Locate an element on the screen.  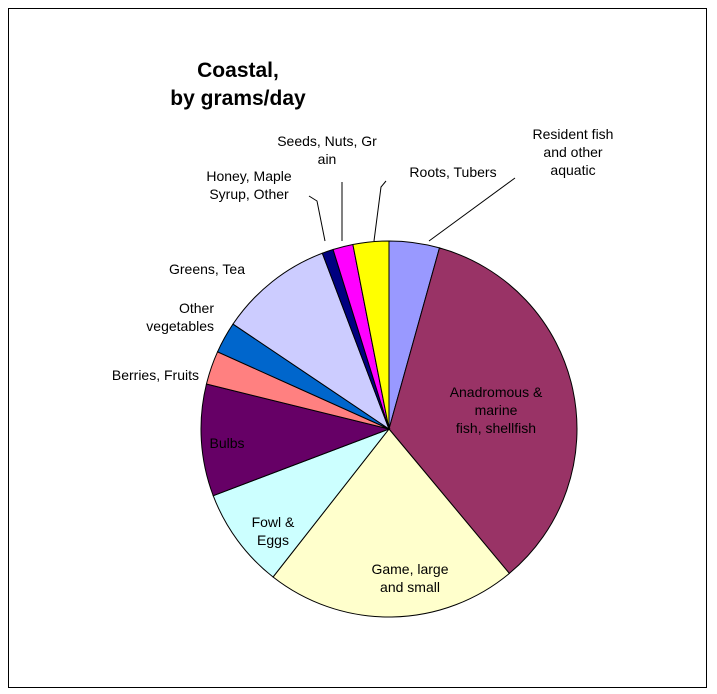
slice-label: Bulbs is located at coordinates (226, 443).